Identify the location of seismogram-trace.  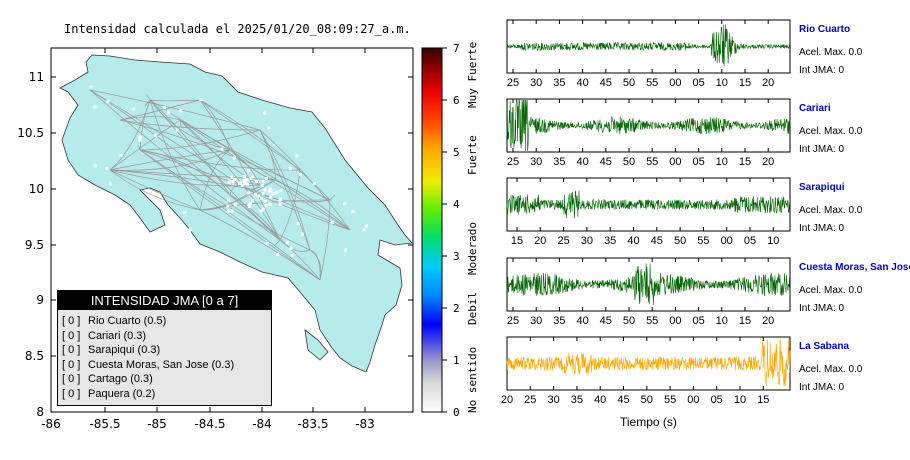
(648, 204).